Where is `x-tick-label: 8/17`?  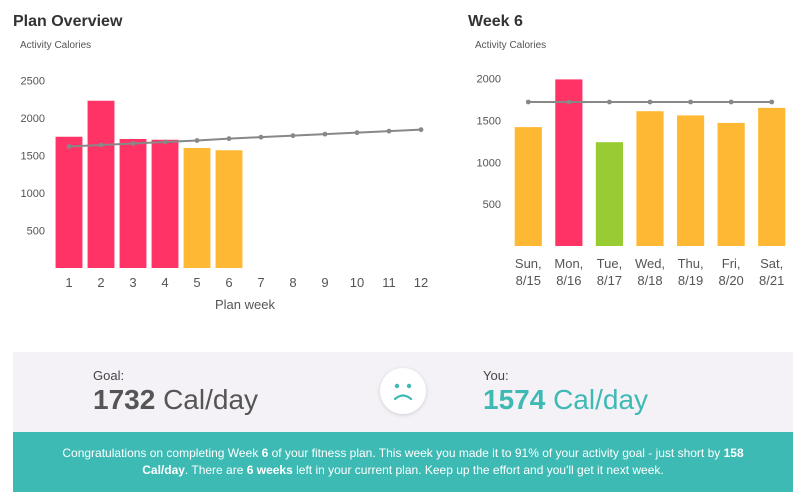
x-tick-label: 8/17 is located at coordinates (609, 280).